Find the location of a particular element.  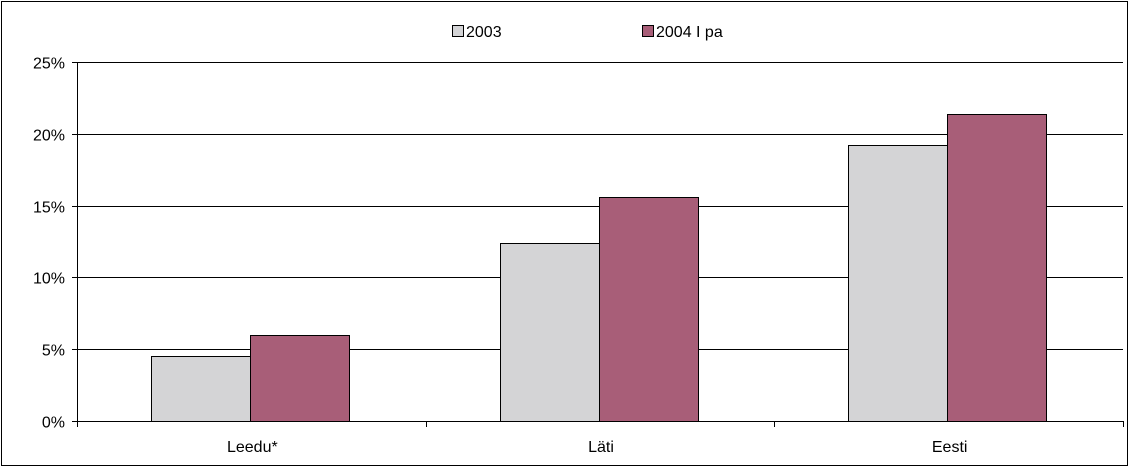

y-tick-label: 20% is located at coordinates (49, 136).